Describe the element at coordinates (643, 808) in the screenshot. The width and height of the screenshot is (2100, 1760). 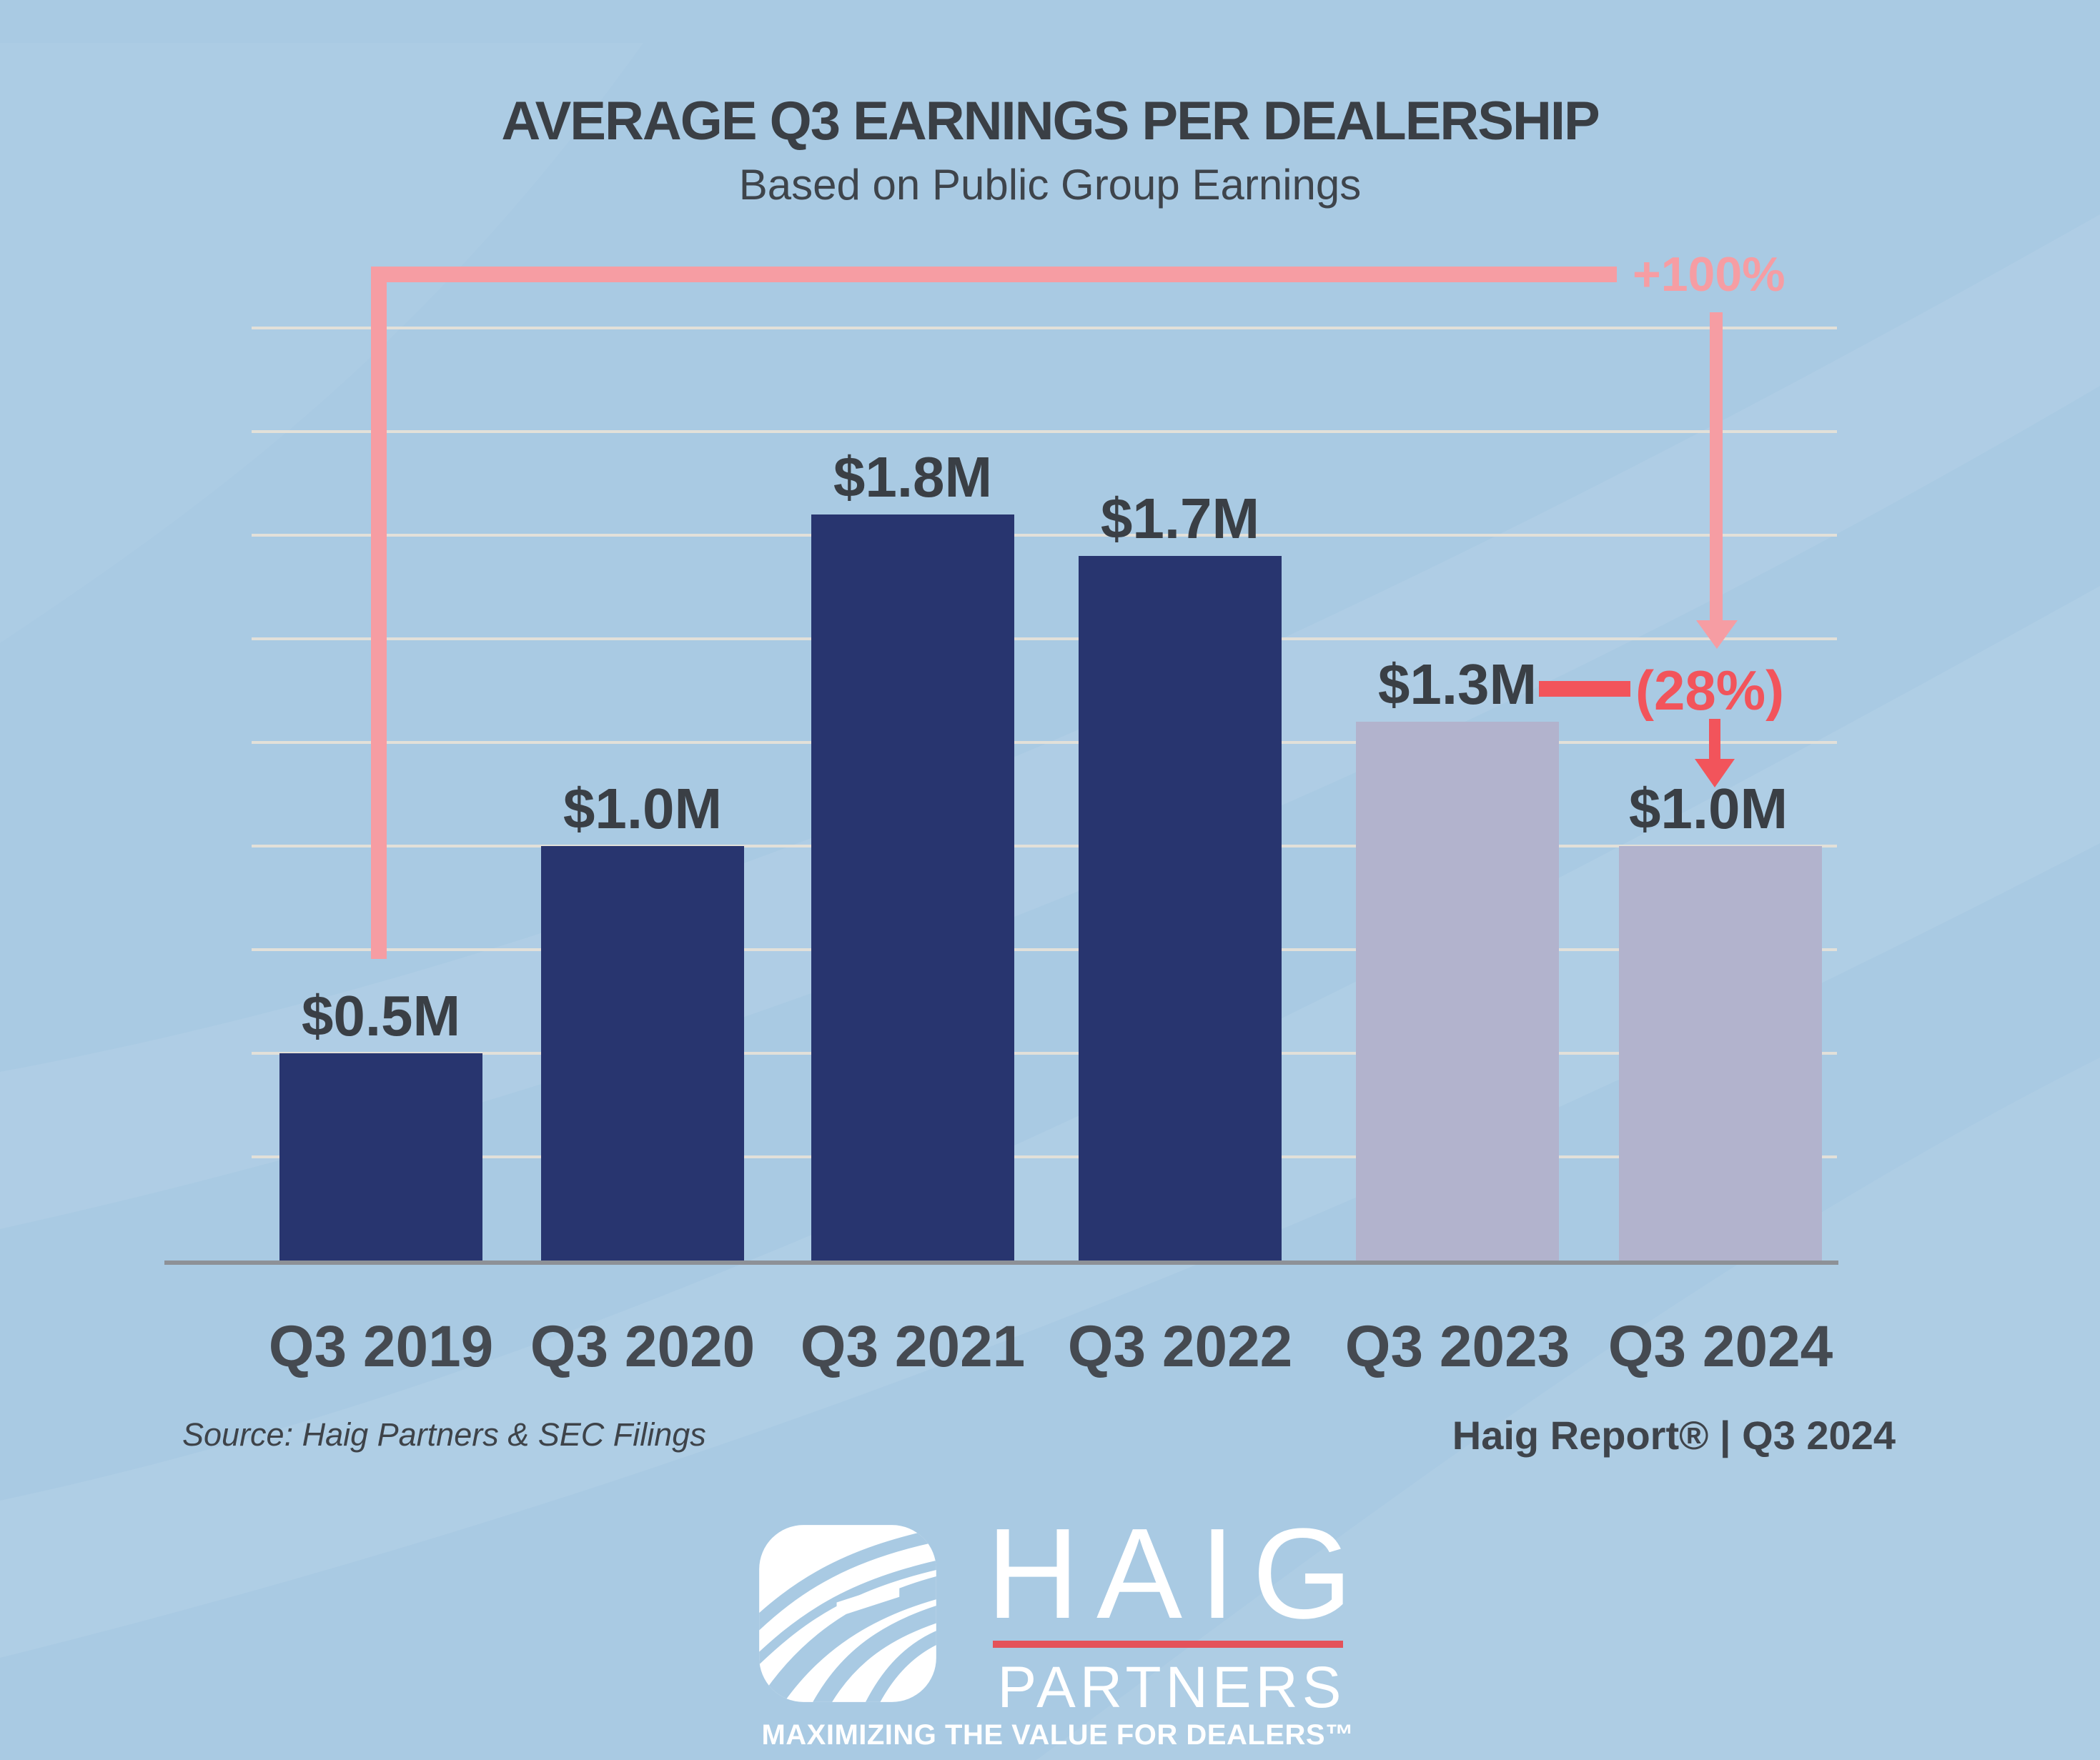
I see `value-label-q3-2020: $1.0M` at that location.